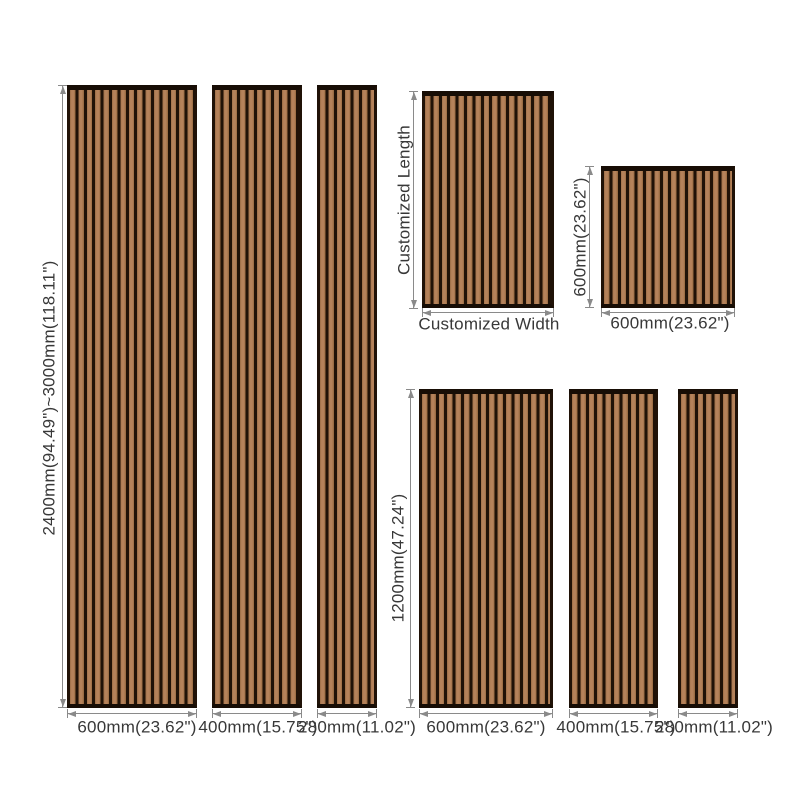  Describe the element at coordinates (258, 727) in the screenshot. I see `tall-400-width-label: 400mm(15.75")` at that location.